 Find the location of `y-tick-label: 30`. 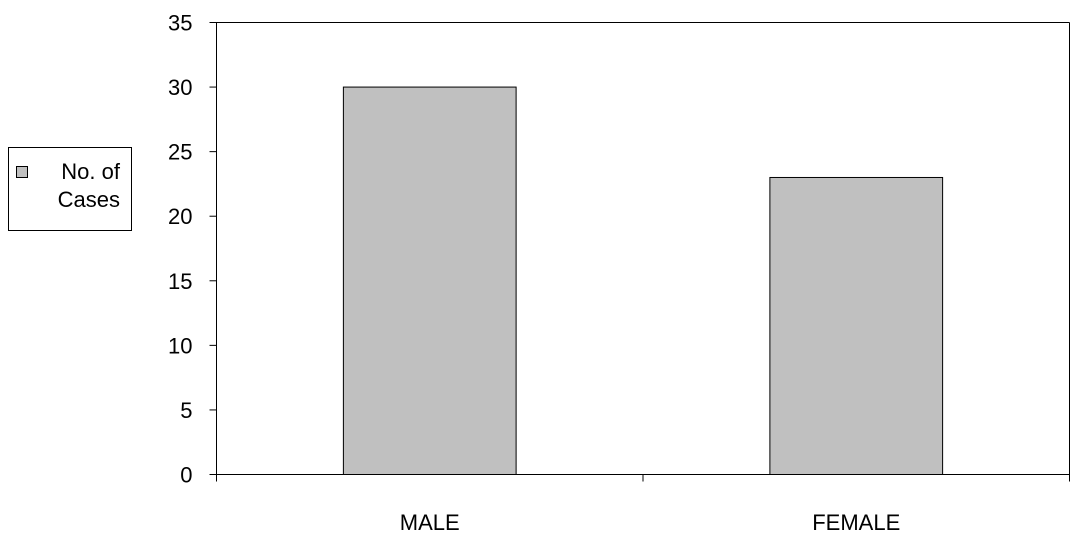

y-tick-label: 30 is located at coordinates (180, 87).